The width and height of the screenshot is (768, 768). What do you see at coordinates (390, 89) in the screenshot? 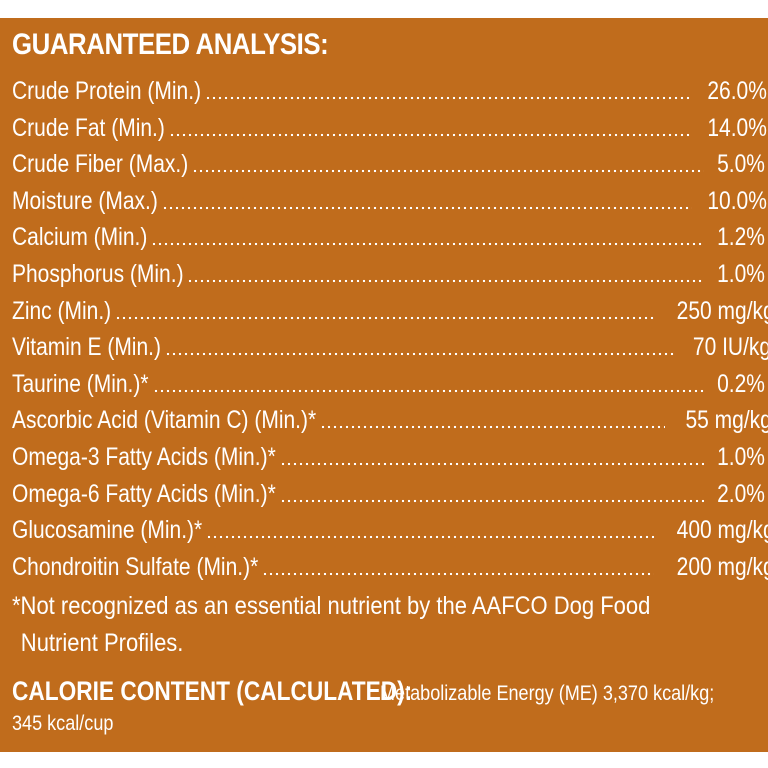
I see `nutrient-row: Crude Protein (Min.) 26.0%` at bounding box center [390, 89].